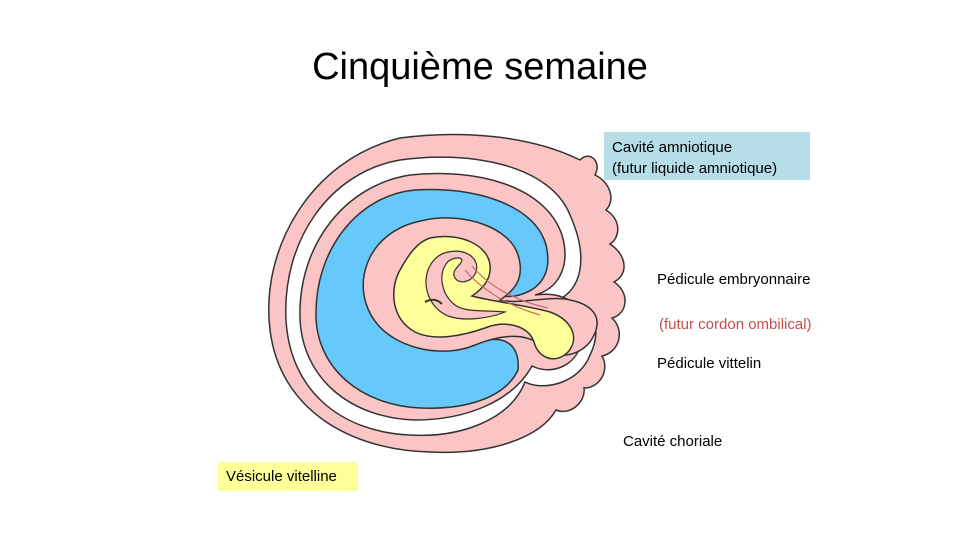  I want to click on embryo-notch, so click(433, 301).